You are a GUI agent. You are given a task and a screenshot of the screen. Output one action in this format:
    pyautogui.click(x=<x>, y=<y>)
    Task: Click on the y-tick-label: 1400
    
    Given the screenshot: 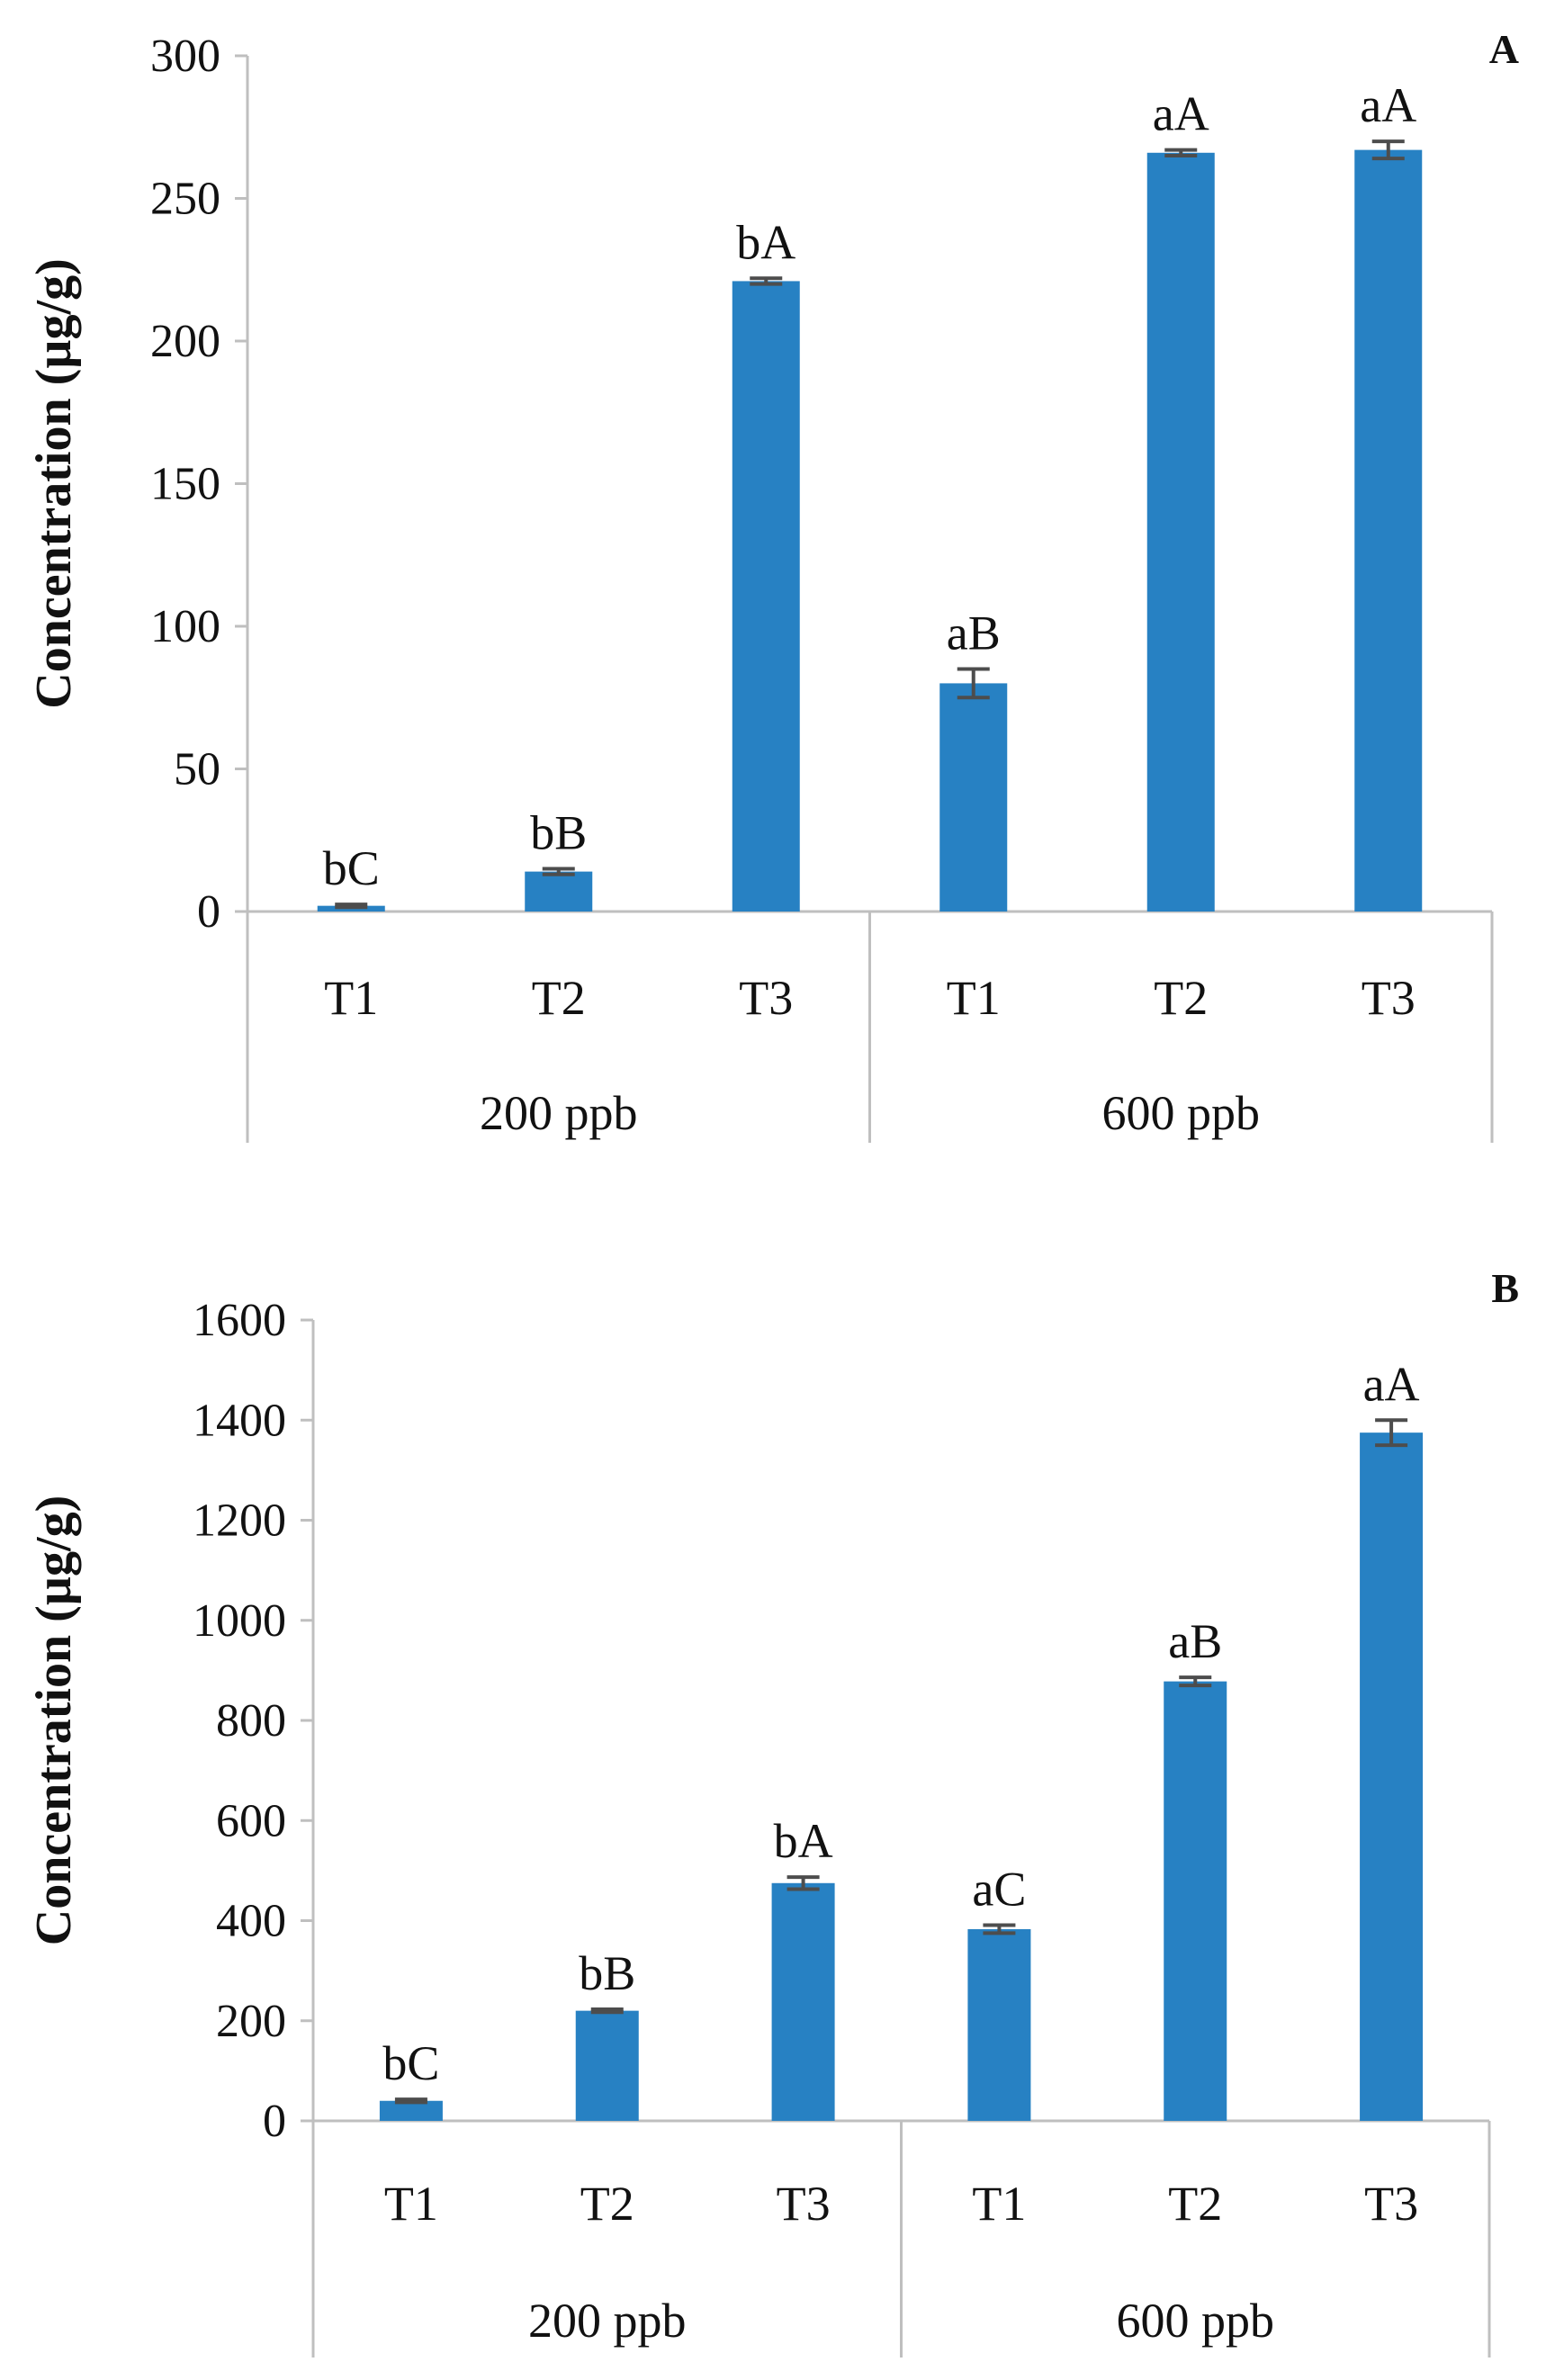 What is the action you would take?
    pyautogui.click(x=240, y=1421)
    